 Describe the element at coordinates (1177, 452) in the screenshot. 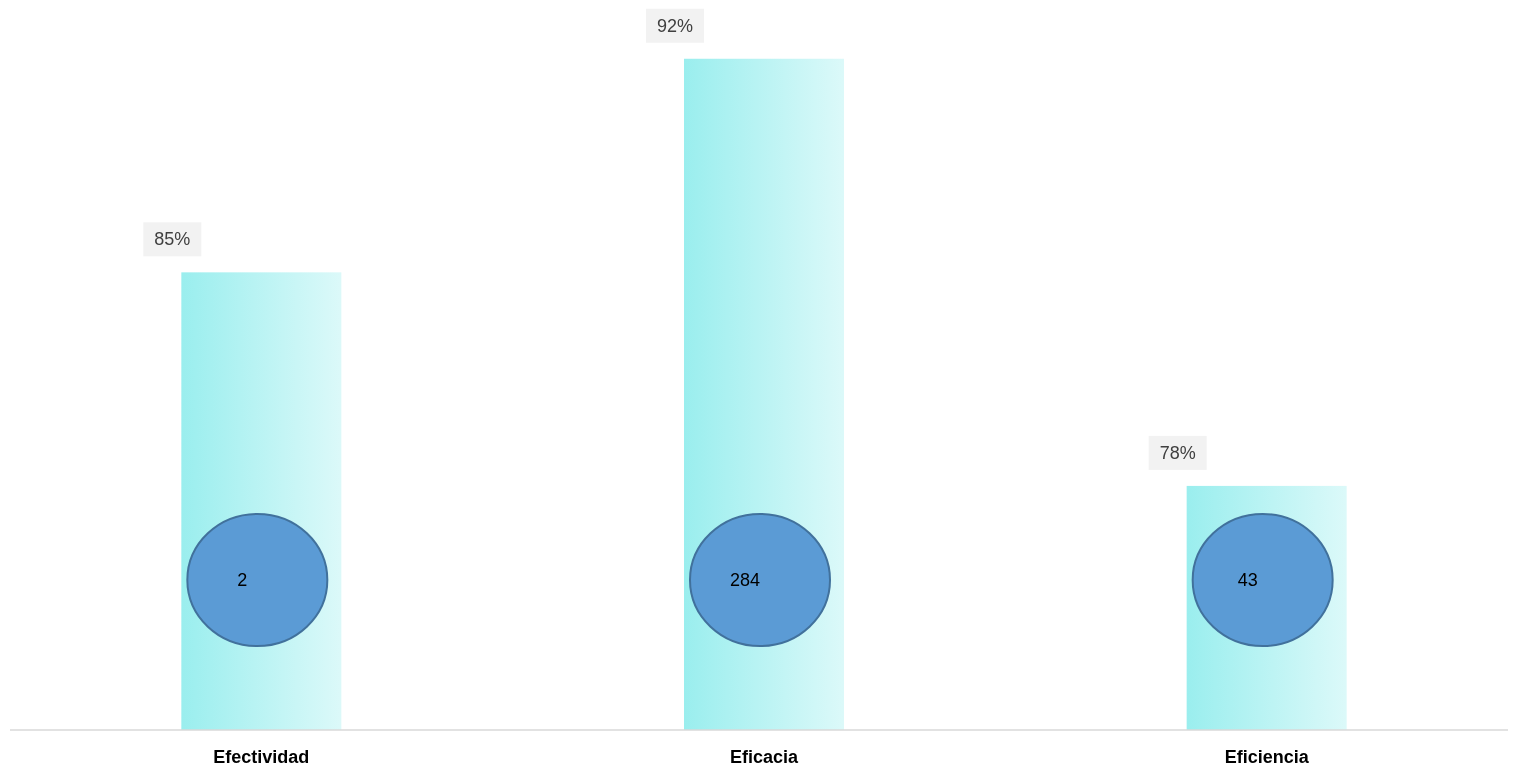

I see `data-label: 78%` at that location.